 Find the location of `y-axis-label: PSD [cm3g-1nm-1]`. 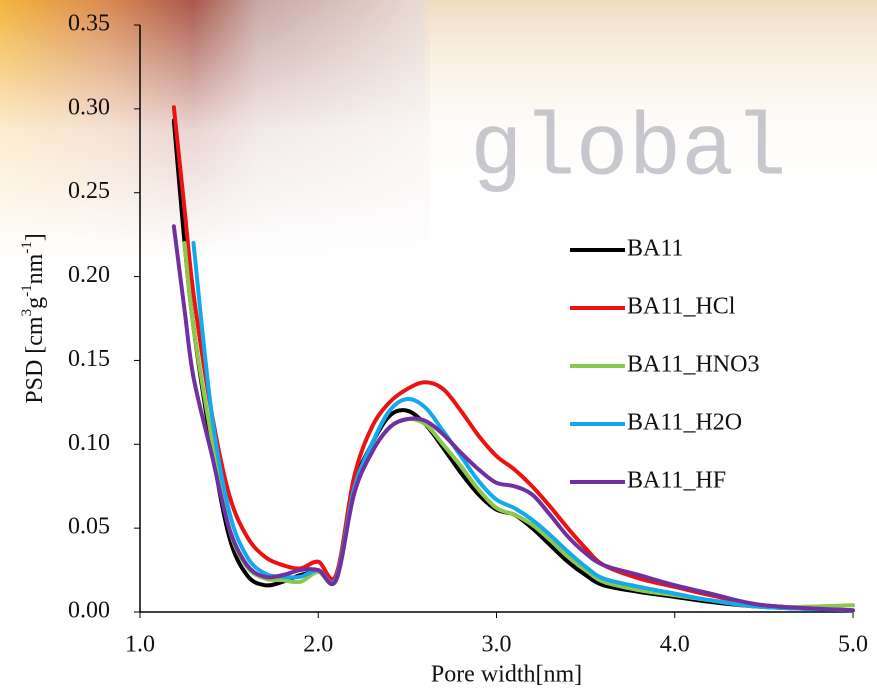

y-axis-label: PSD [cm3g-1nm-1] is located at coordinates (33, 318).